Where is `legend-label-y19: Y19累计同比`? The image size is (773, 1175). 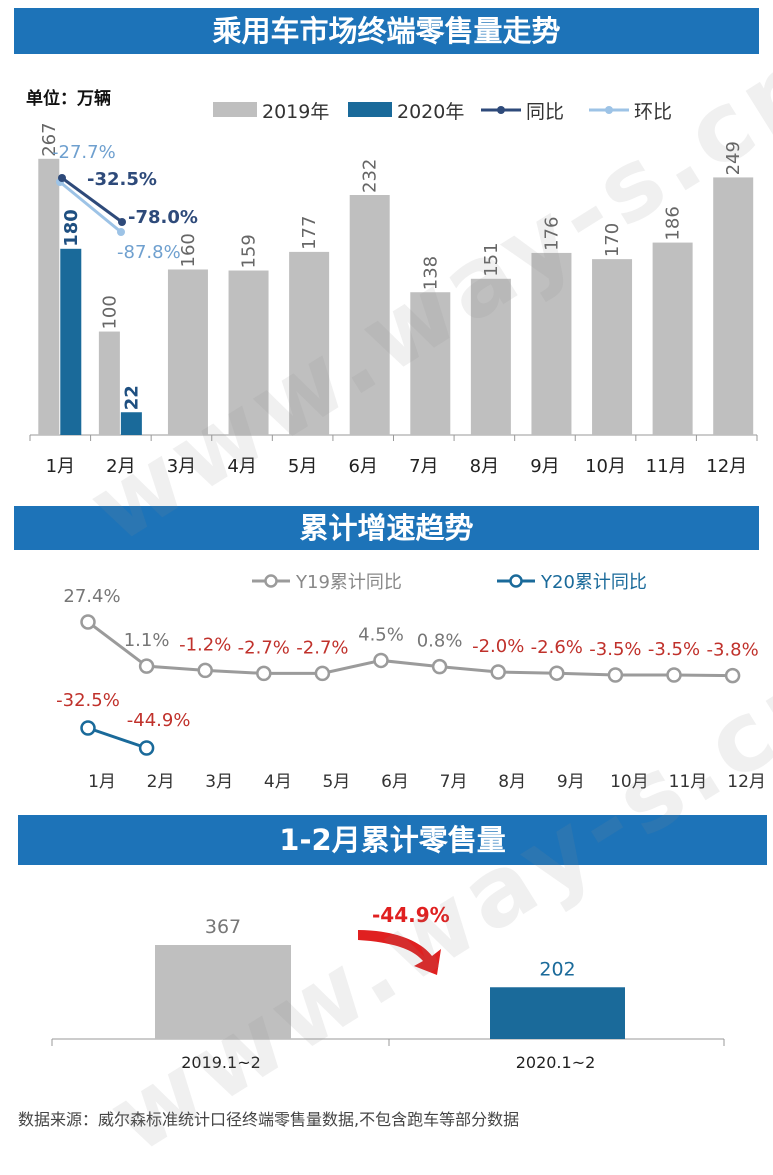
legend-label-y19: Y19累计同比 is located at coordinates (348, 582).